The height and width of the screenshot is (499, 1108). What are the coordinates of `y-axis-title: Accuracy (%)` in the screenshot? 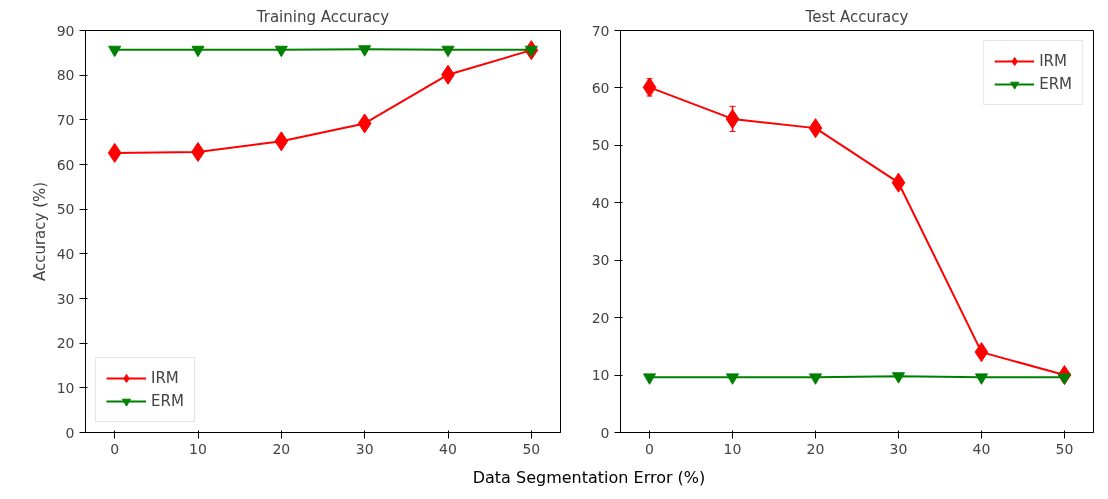 It's located at (39, 231).